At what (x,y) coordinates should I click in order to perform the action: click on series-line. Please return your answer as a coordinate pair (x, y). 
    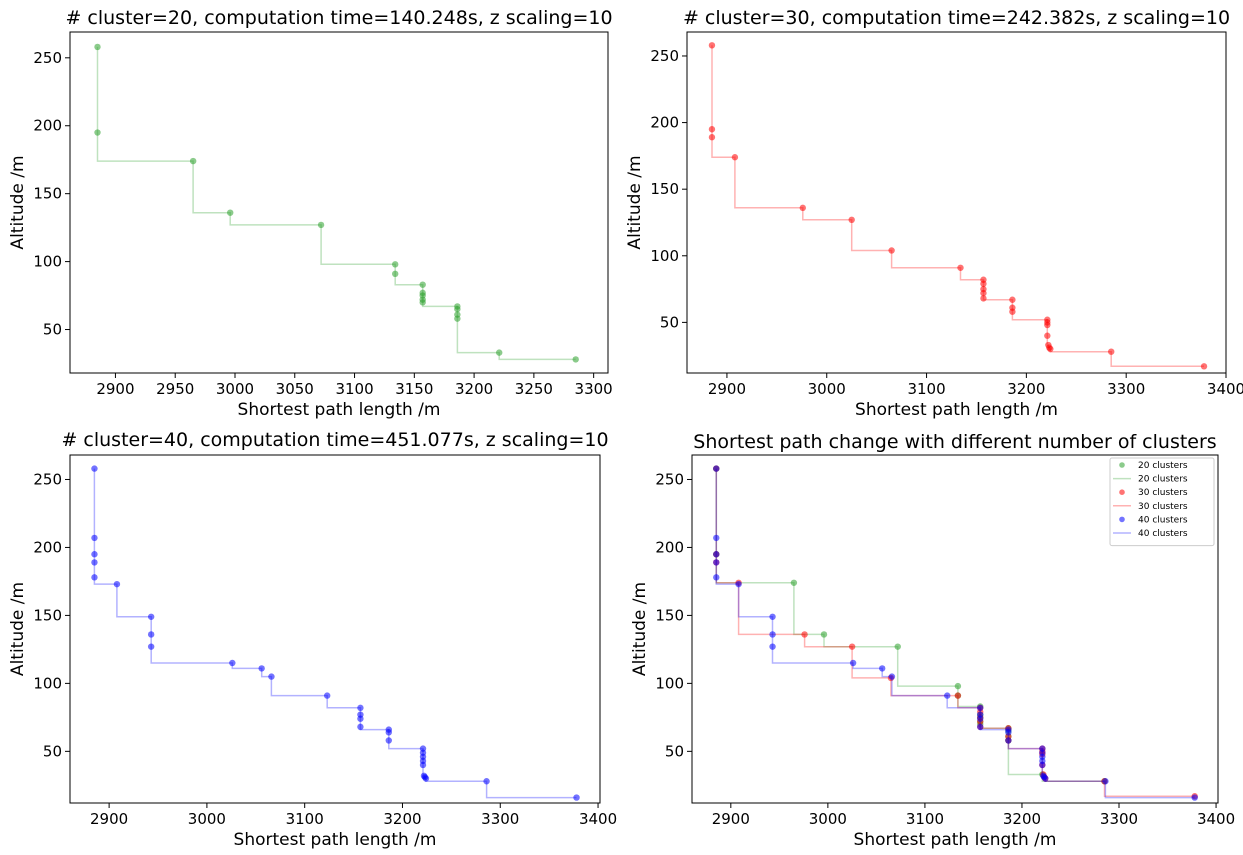
    Looking at the image, I should click on (957, 206).